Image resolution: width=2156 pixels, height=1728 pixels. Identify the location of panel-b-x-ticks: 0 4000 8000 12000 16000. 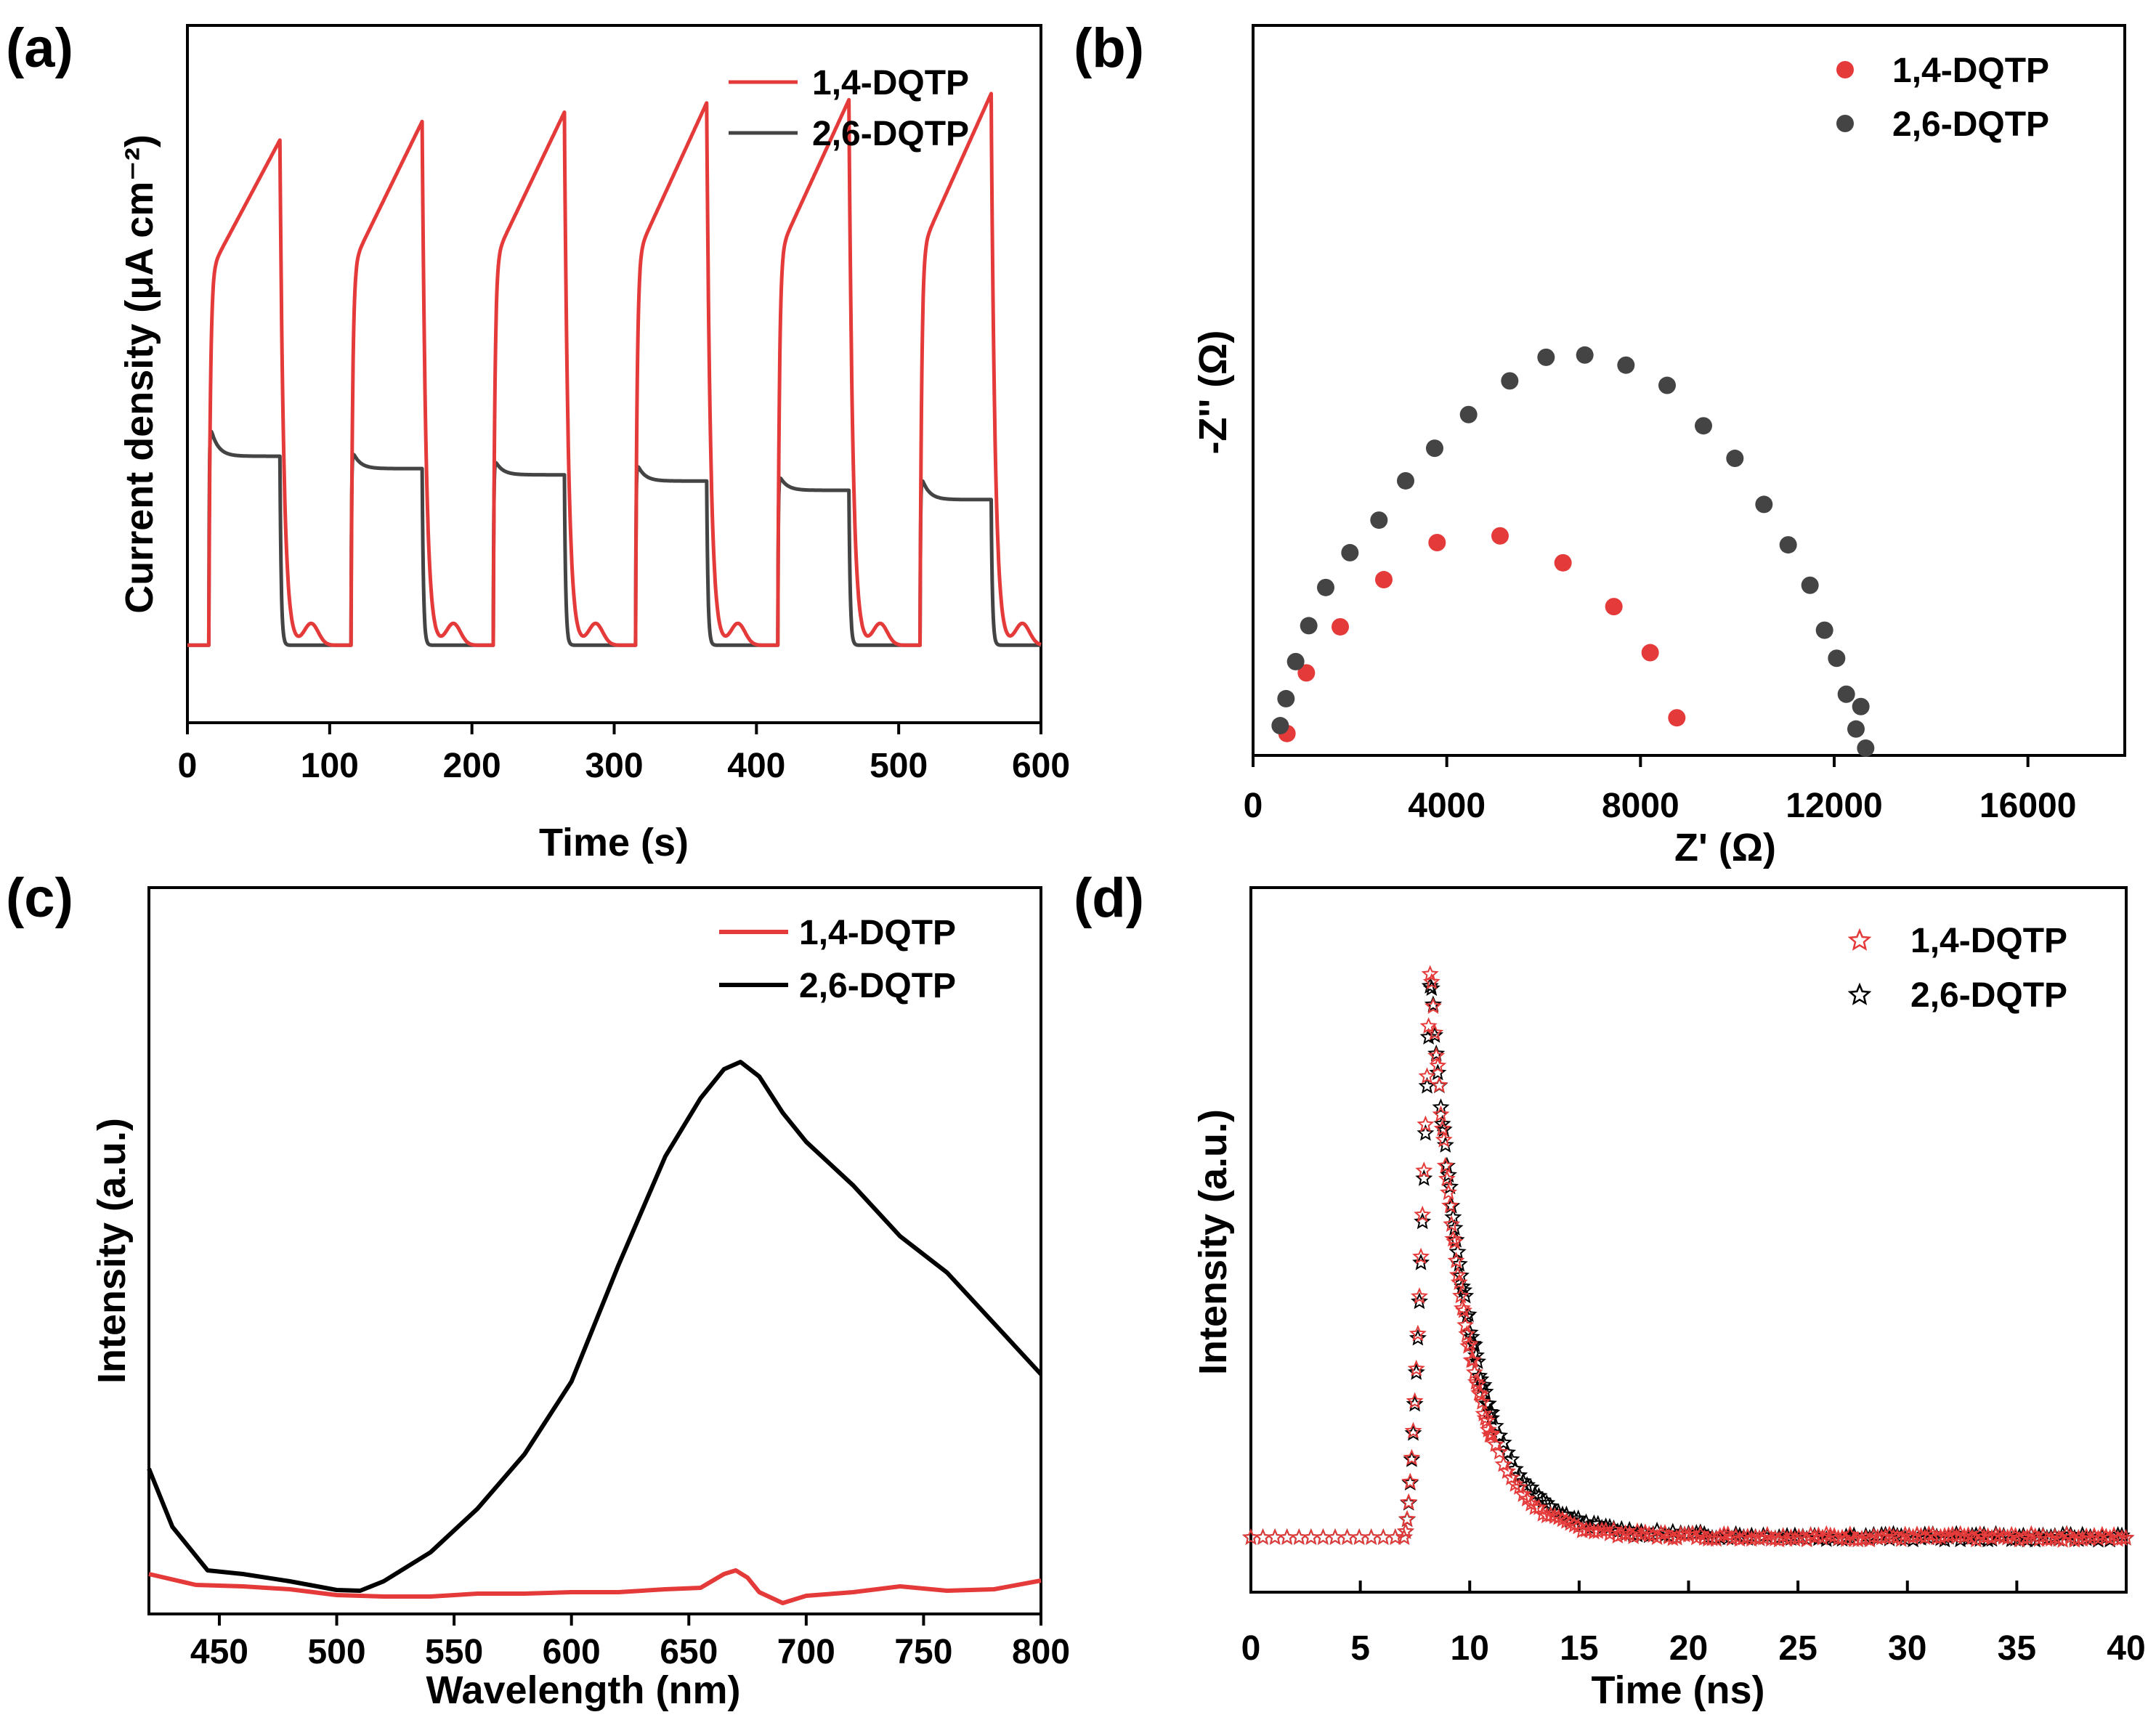
(1660, 790).